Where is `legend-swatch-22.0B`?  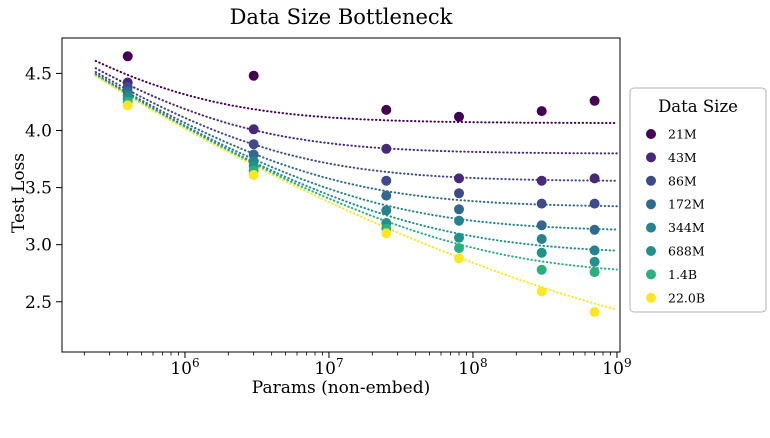 legend-swatch-22.0B is located at coordinates (651, 297).